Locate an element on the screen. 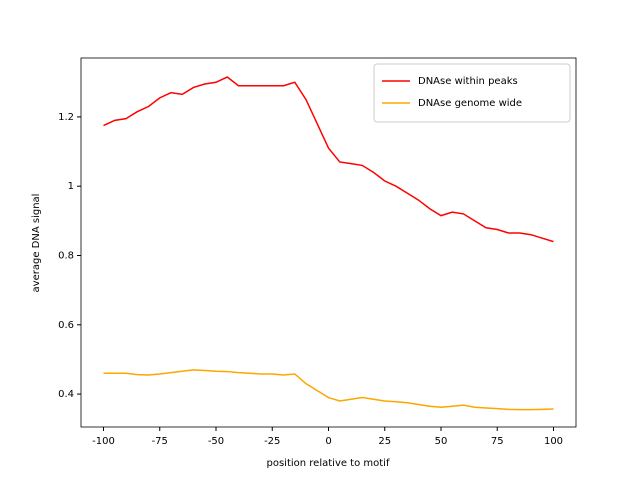 This screenshot has width=640, height=484. x-tick-label: 50 is located at coordinates (441, 441).